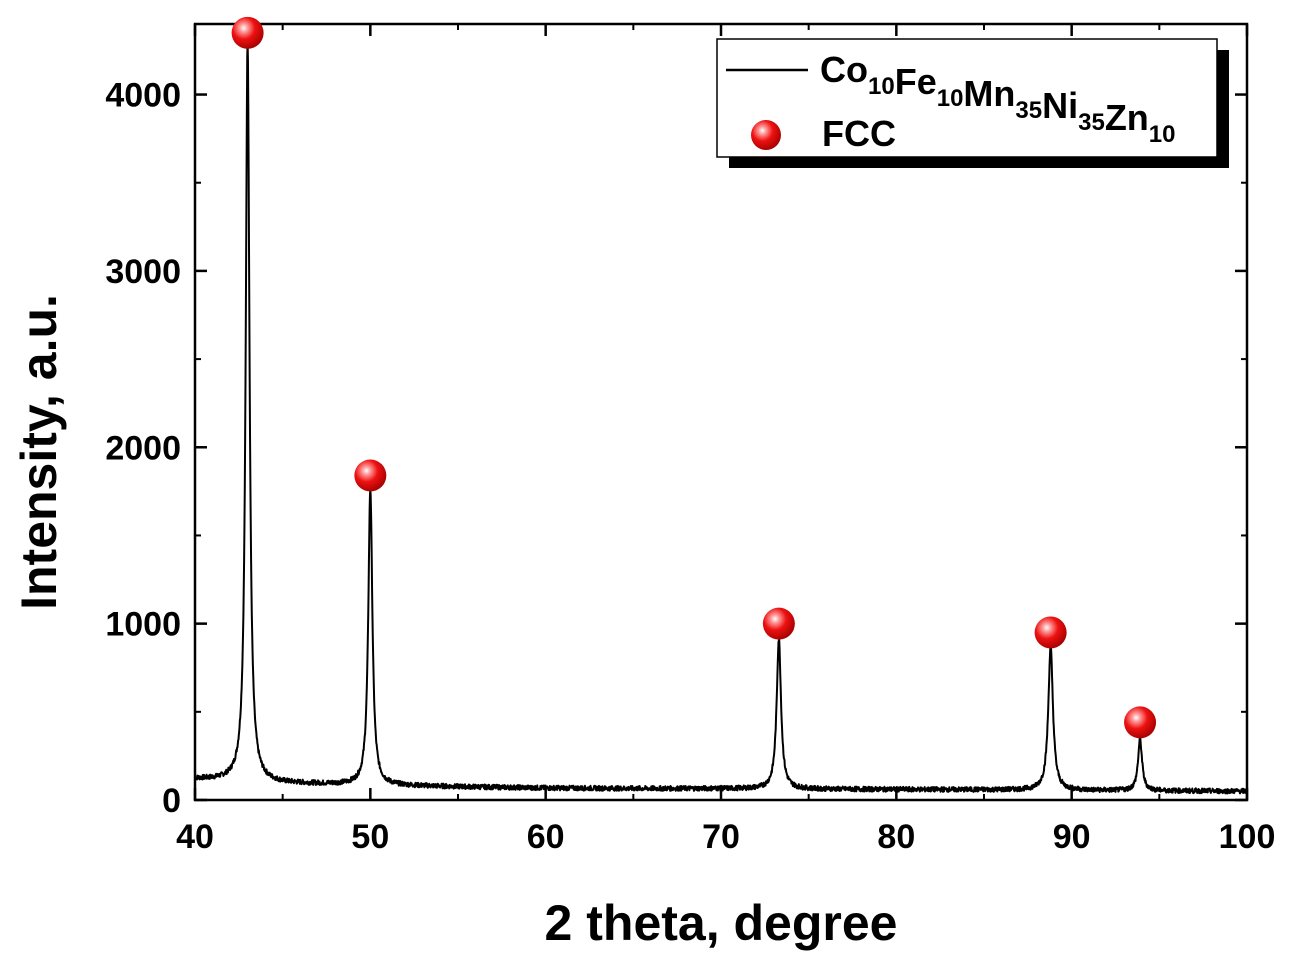 The width and height of the screenshot is (1291, 958). What do you see at coordinates (171, 801) in the screenshot?
I see `y-tick-label: 0` at bounding box center [171, 801].